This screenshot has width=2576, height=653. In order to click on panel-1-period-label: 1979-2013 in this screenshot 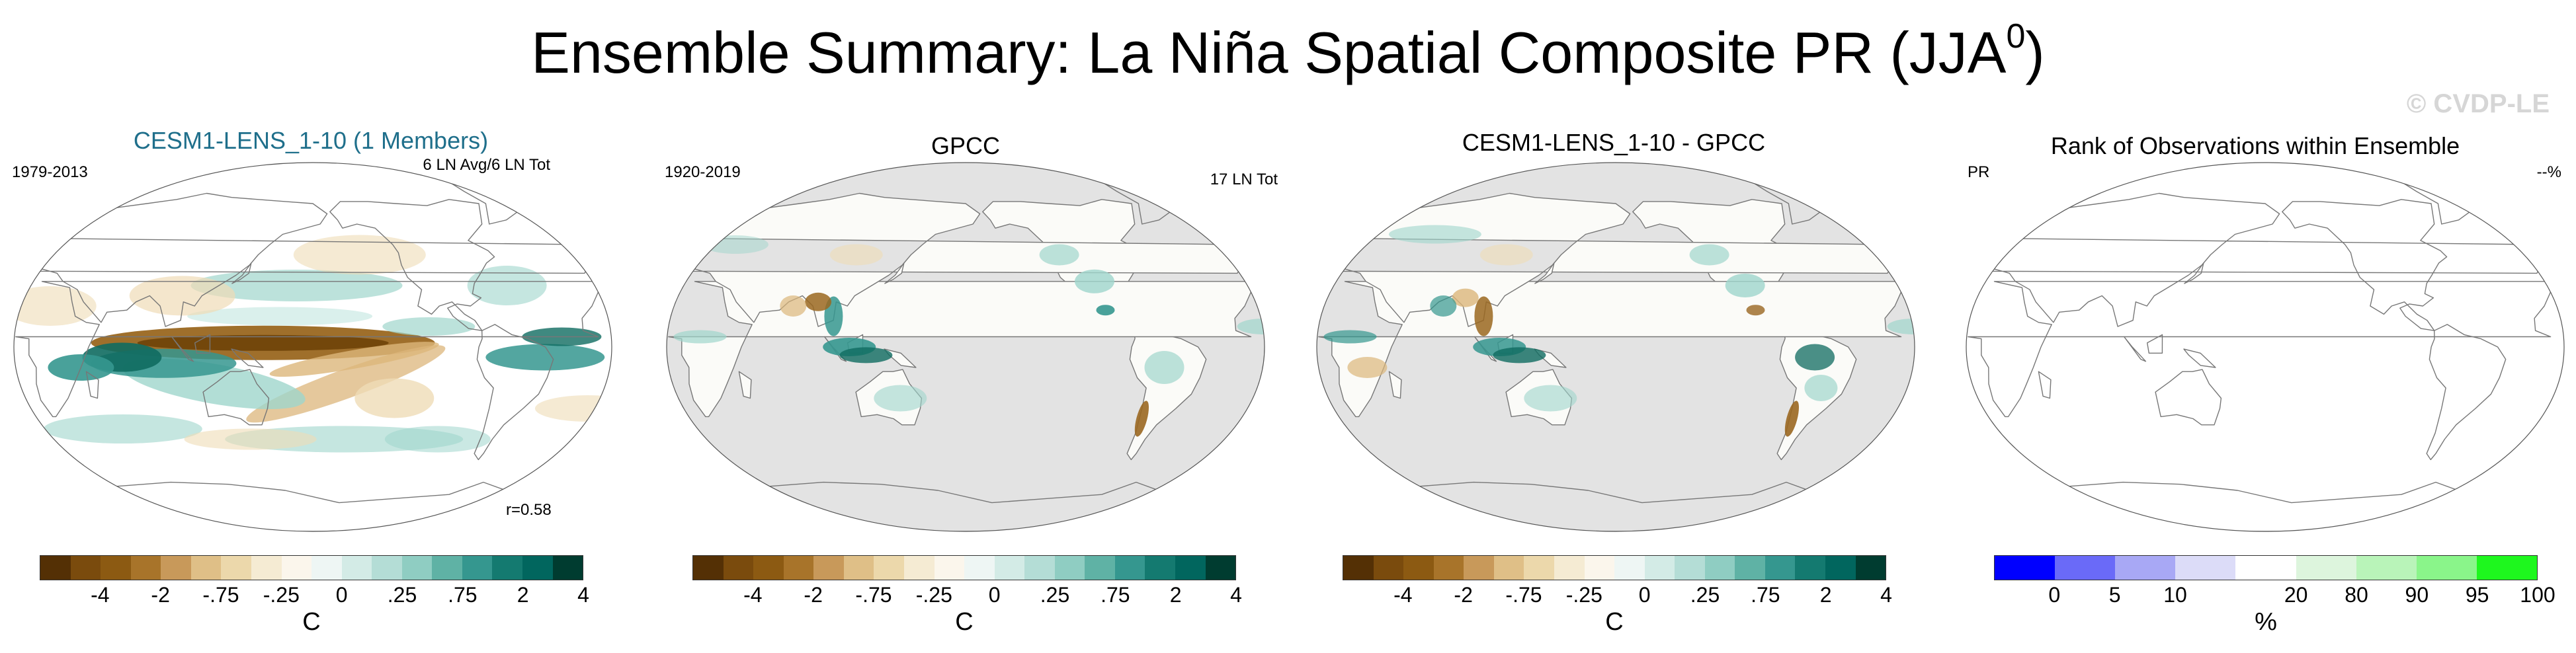, I will do `click(50, 172)`.